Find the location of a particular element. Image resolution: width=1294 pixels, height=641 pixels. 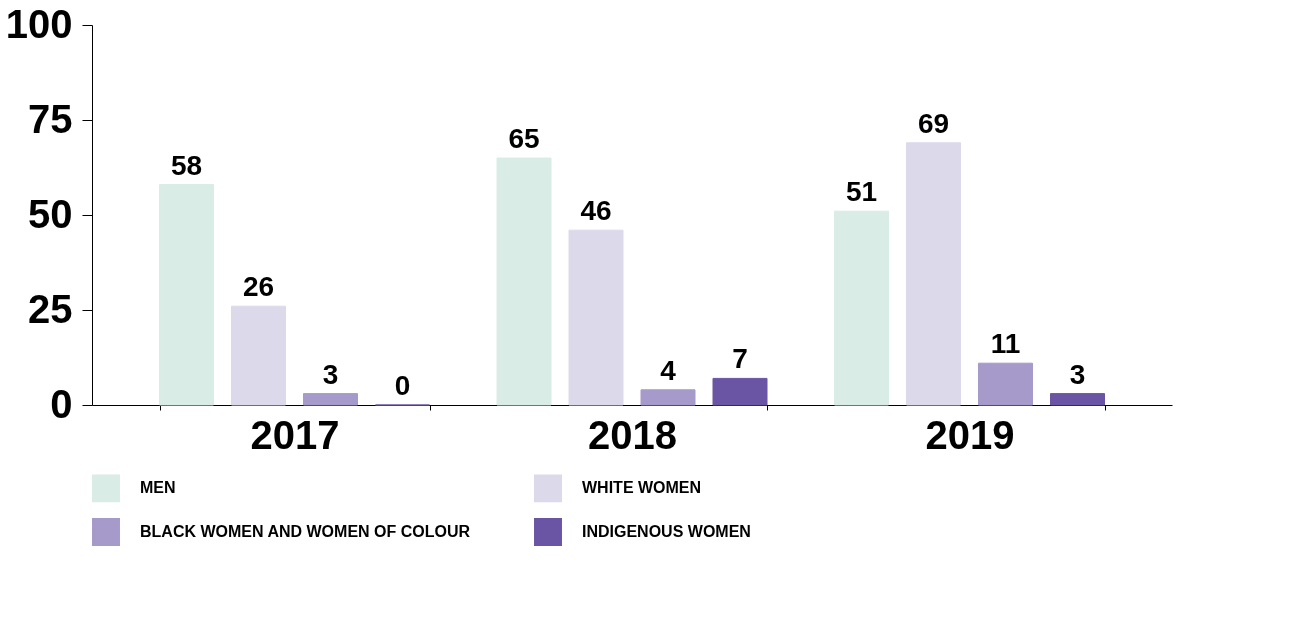

data-label: 26 is located at coordinates (258, 287).